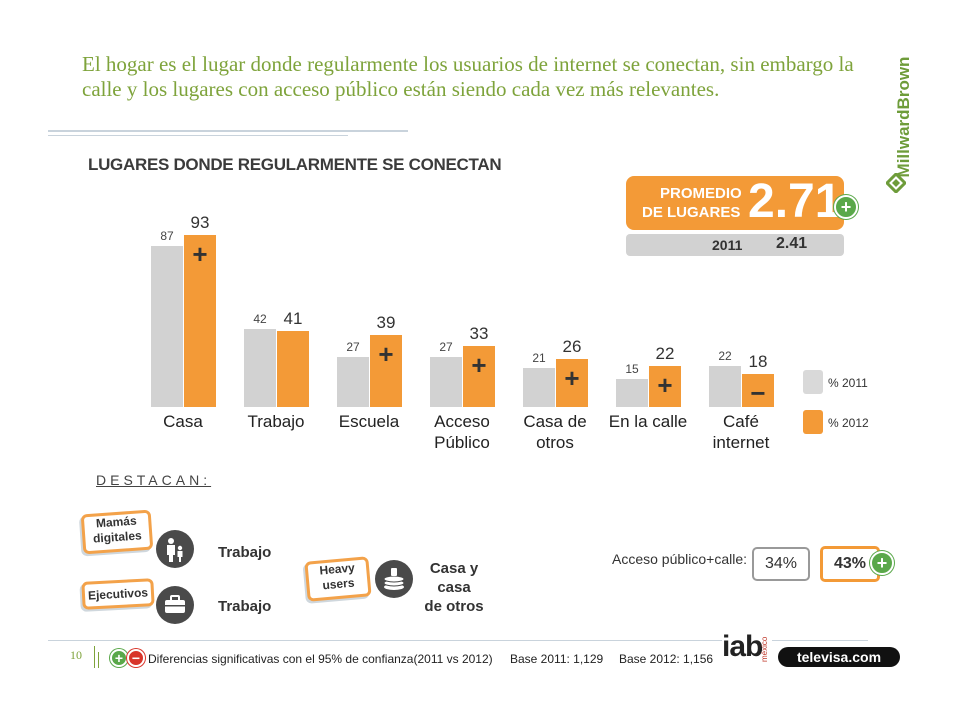 The image size is (960, 720). I want to click on iab-logo-sub: méxico, so click(764, 649).